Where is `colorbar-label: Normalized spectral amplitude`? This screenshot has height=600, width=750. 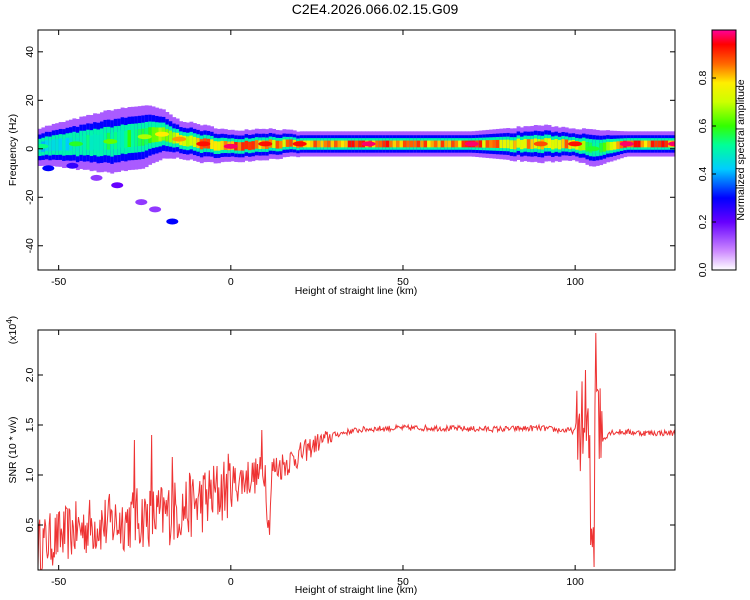 colorbar-label: Normalized spectral amplitude is located at coordinates (741, 149).